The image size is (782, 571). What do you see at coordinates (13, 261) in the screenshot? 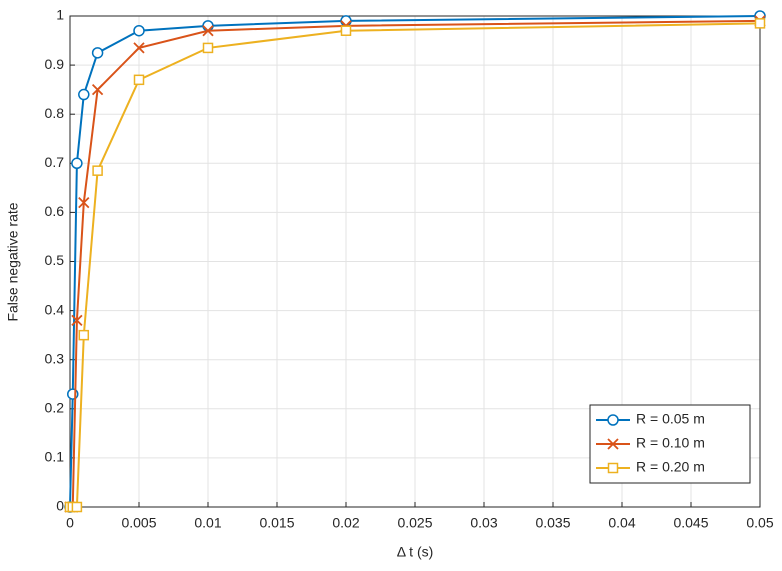
I see `y-axis-label: False negative rate` at bounding box center [13, 261].